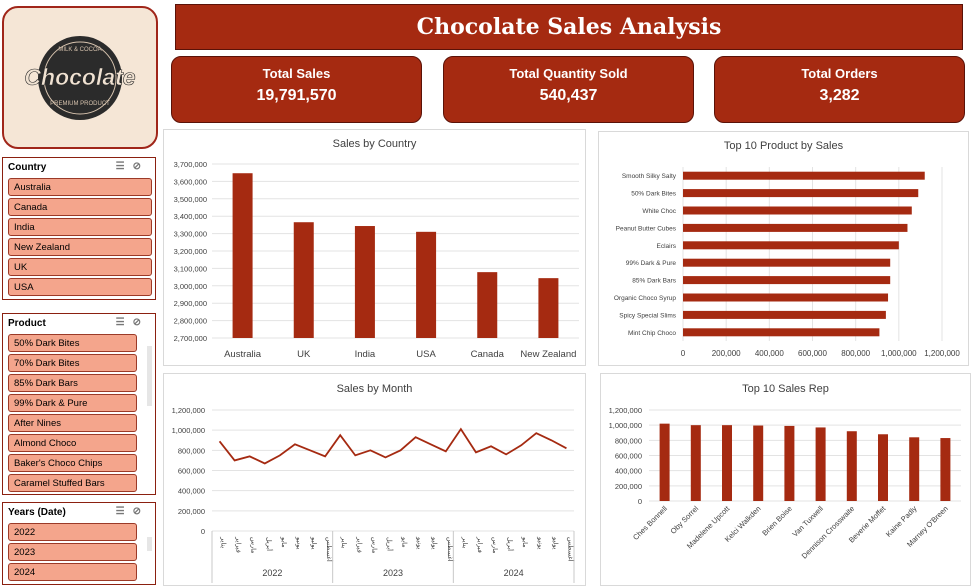 Image resolution: width=976 pixels, height=588 pixels. Describe the element at coordinates (72, 463) in the screenshot. I see `slicer-item: Baker's Choco Chips` at that location.